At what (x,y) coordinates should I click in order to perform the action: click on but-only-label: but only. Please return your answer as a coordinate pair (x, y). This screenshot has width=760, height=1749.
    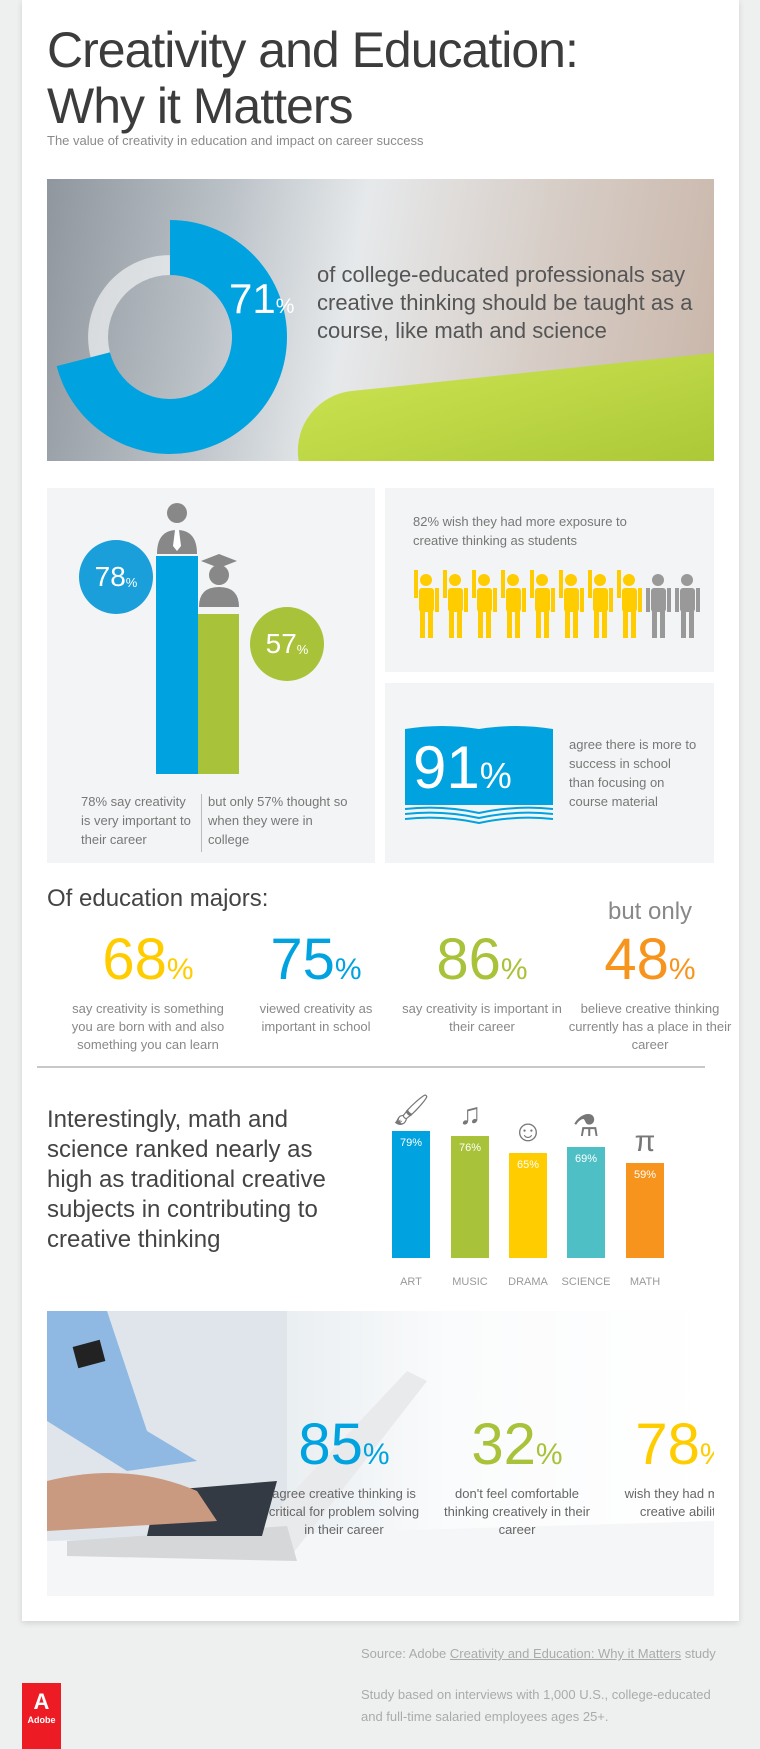
    Looking at the image, I should click on (650, 911).